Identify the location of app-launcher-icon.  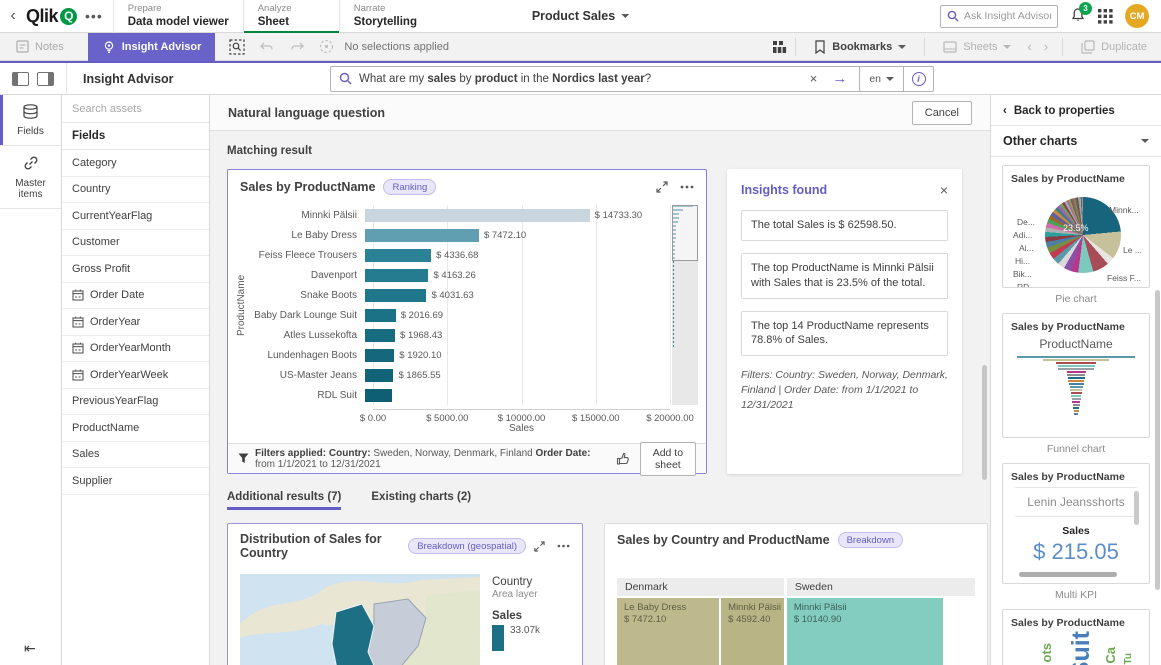
(1105, 16).